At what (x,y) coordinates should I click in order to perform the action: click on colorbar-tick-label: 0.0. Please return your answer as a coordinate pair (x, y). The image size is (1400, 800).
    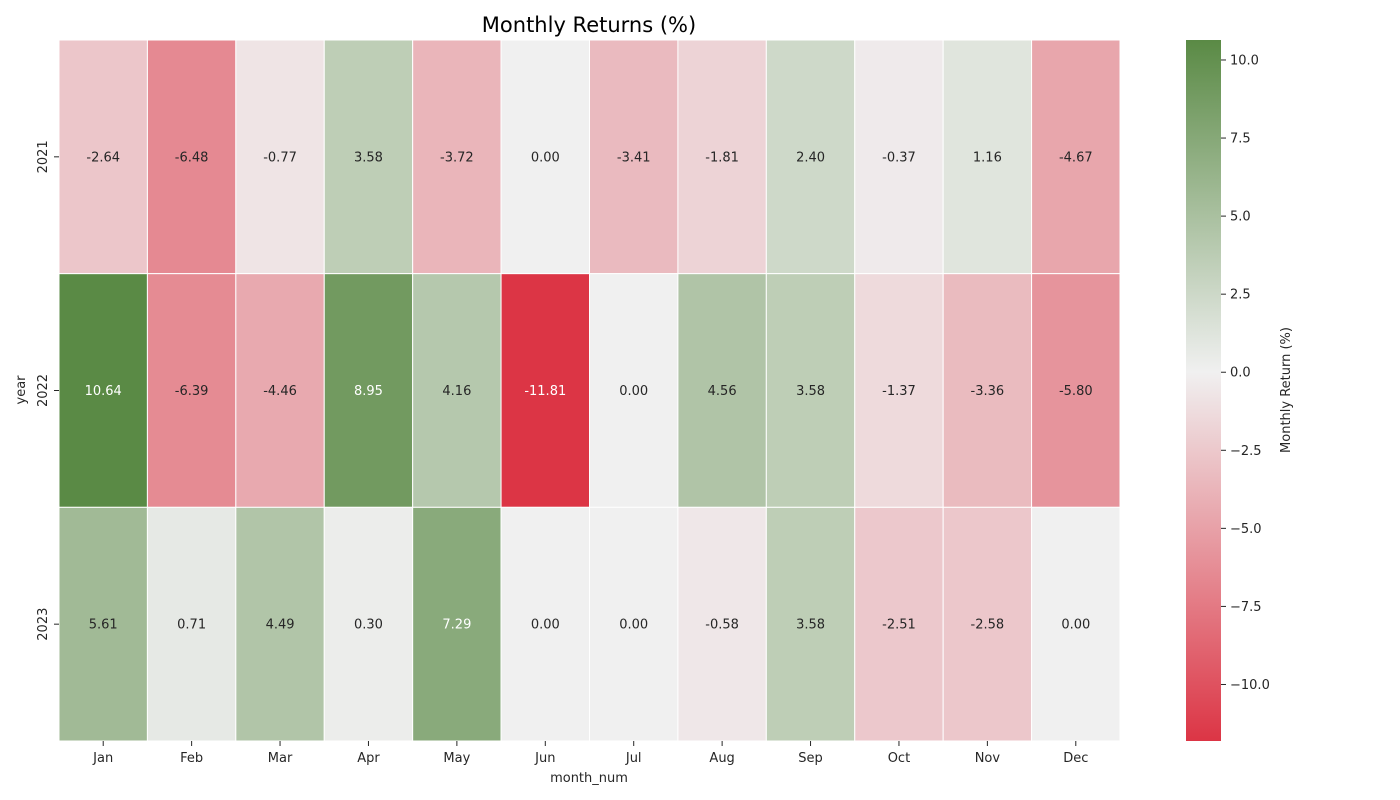
    Looking at the image, I should click on (1240, 373).